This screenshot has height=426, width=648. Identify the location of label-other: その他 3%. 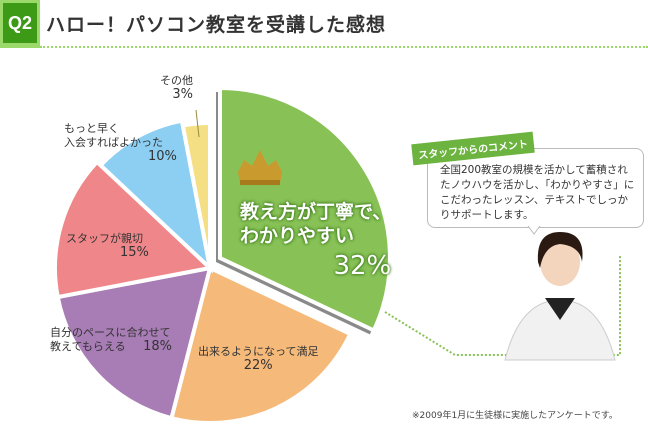
(176, 88).